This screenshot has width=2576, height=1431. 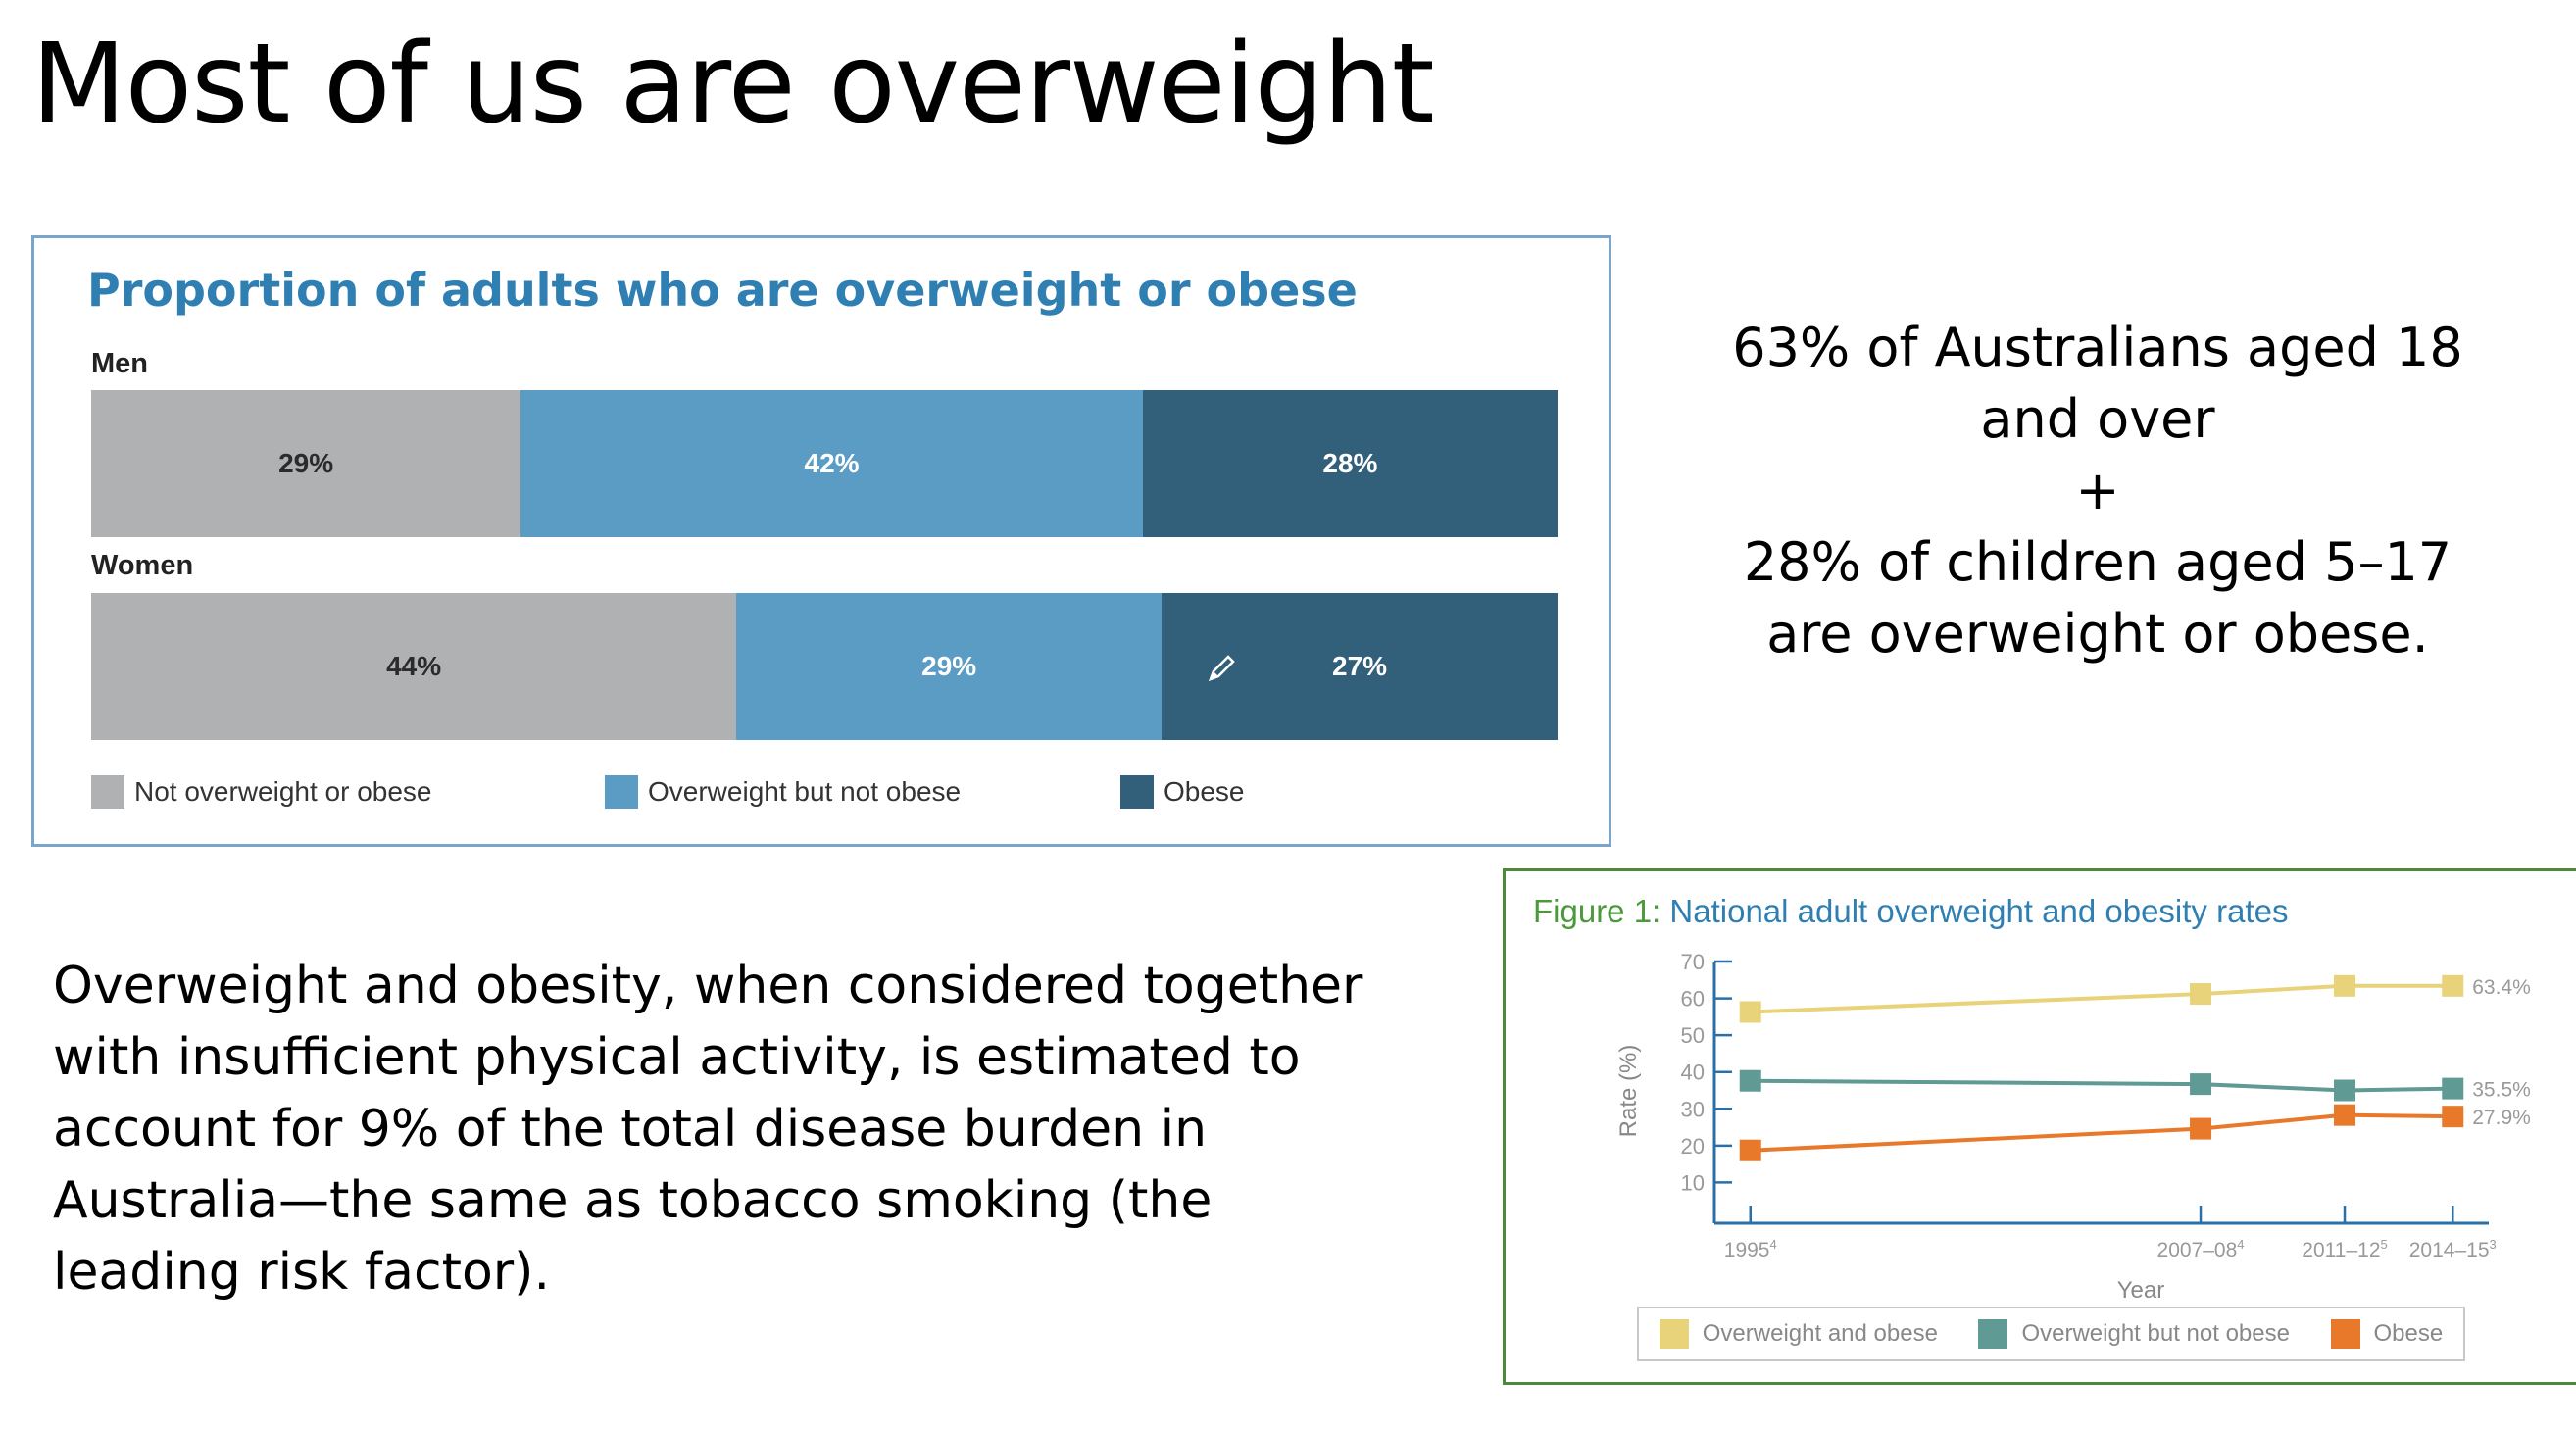 I want to click on x-axis-label: Year, so click(x=2141, y=1291).